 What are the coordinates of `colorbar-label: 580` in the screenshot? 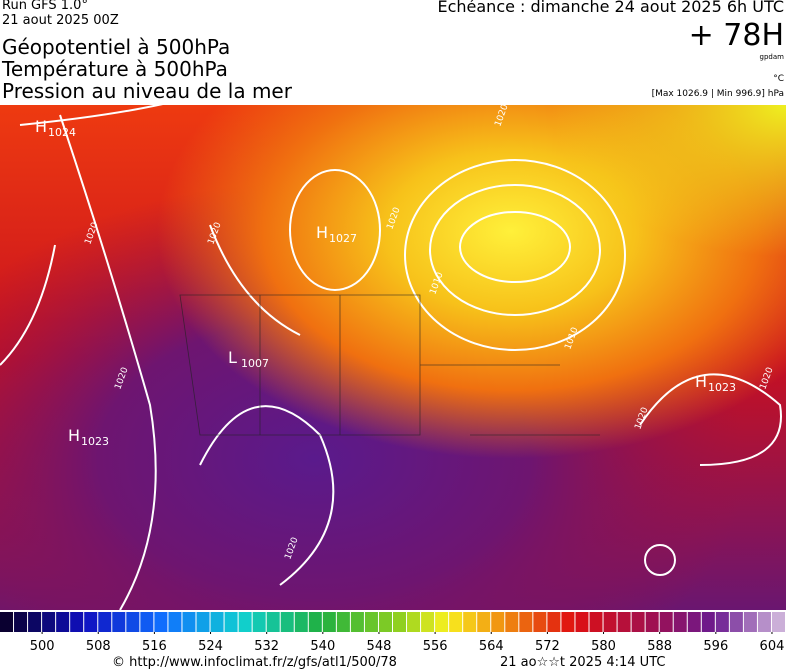 It's located at (603, 646).